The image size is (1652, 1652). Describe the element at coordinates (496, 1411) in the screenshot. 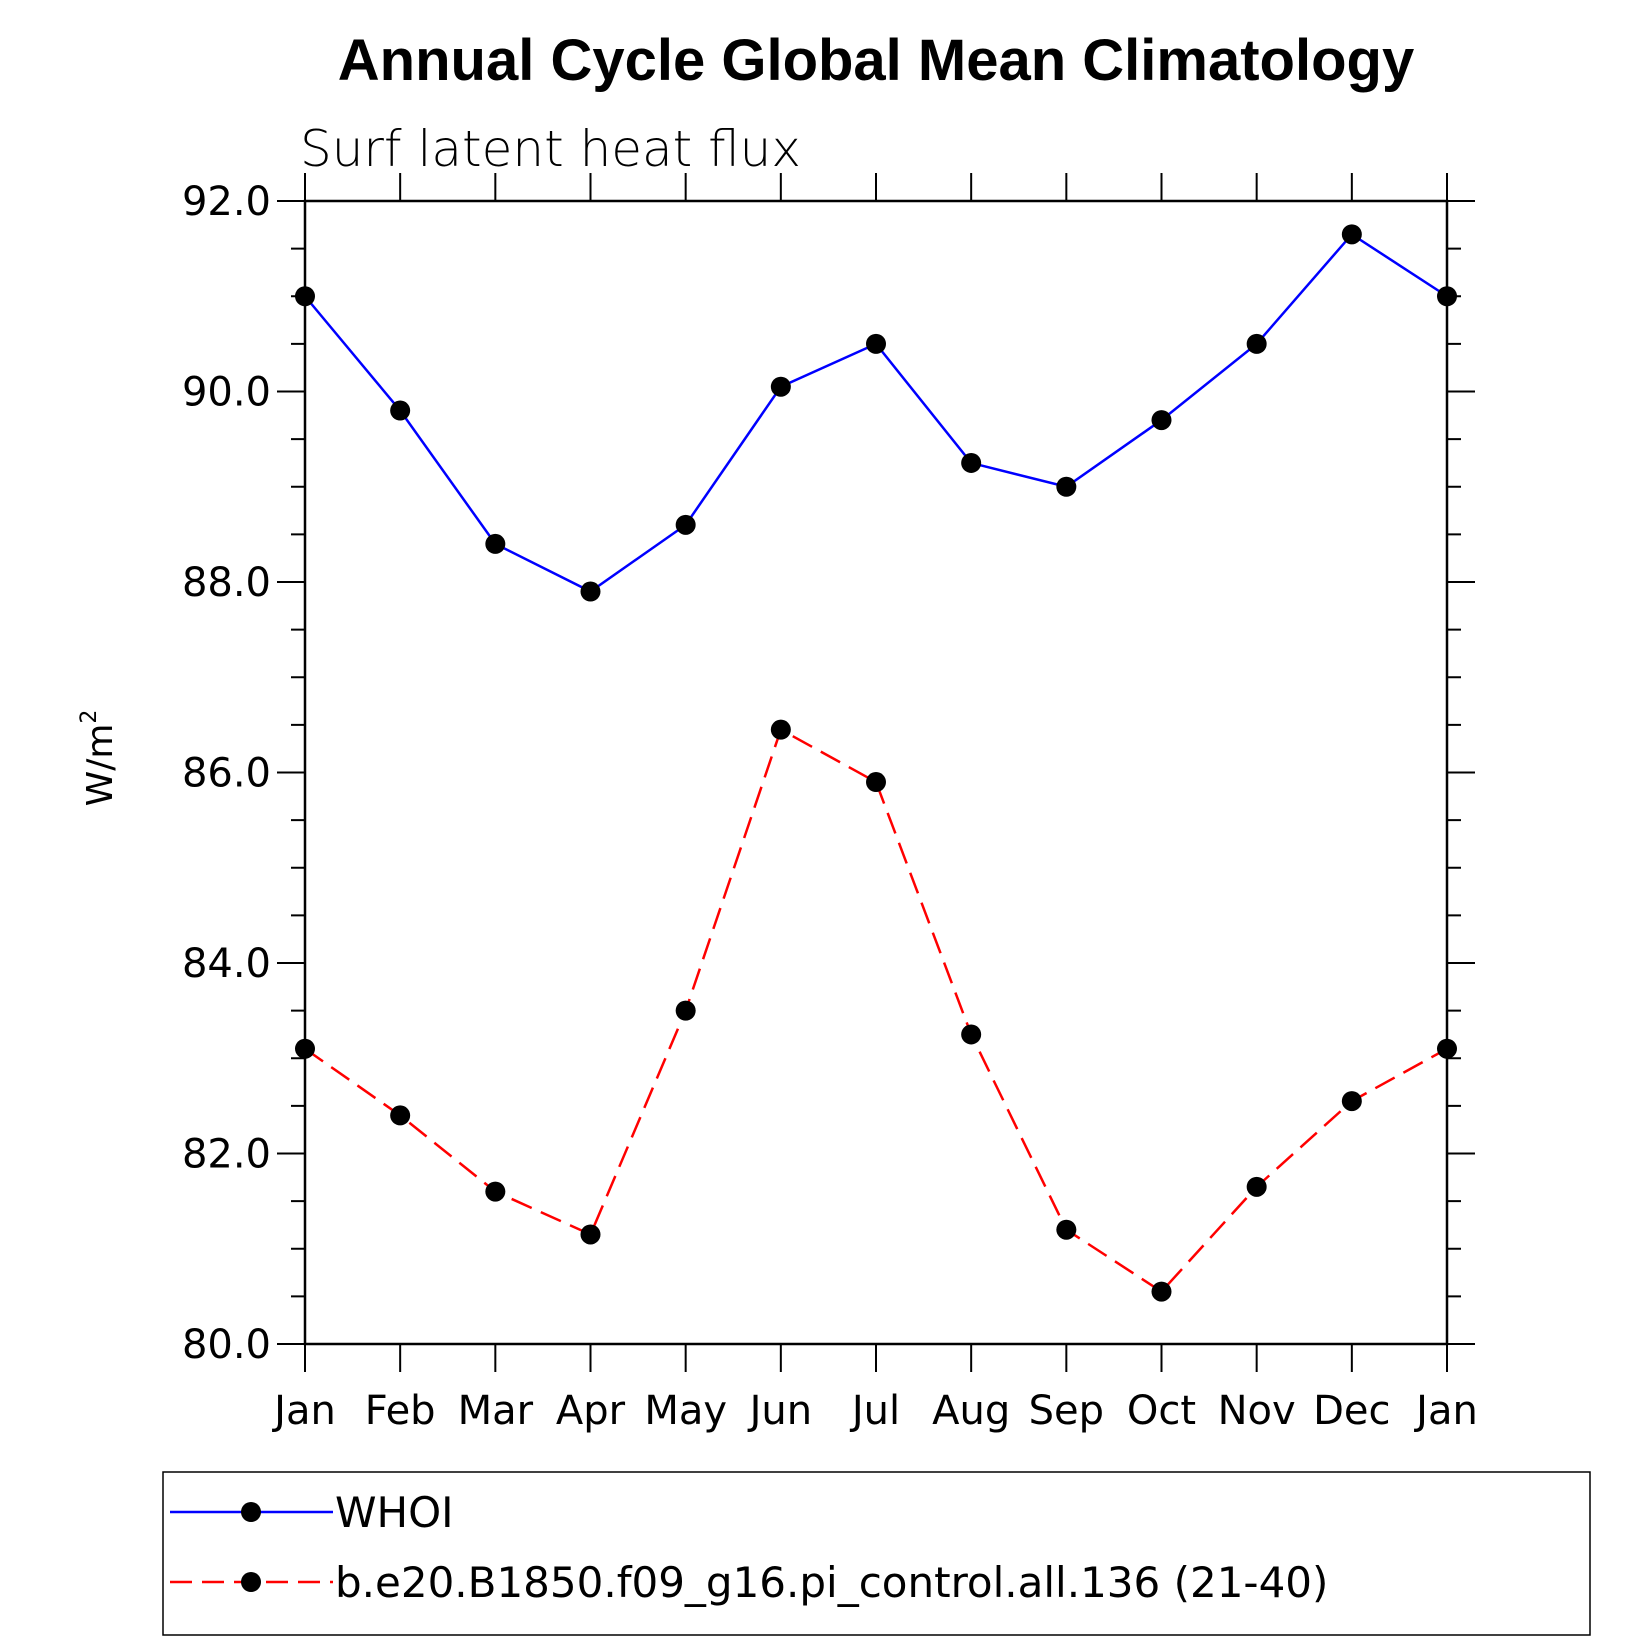

I see `x-tick-label: Mar` at that location.